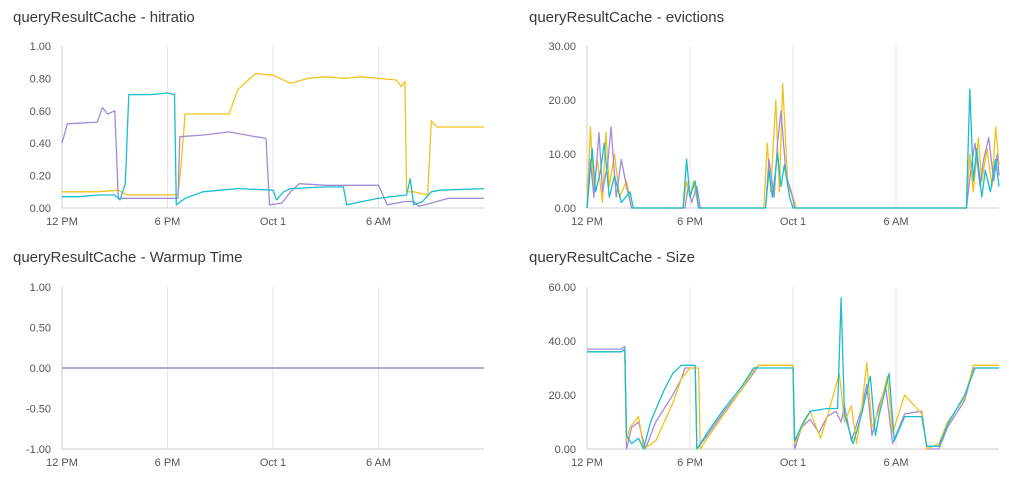 The width and height of the screenshot is (1020, 481). Describe the element at coordinates (562, 155) in the screenshot. I see `evictions-y-tick-label: 10.00` at that location.